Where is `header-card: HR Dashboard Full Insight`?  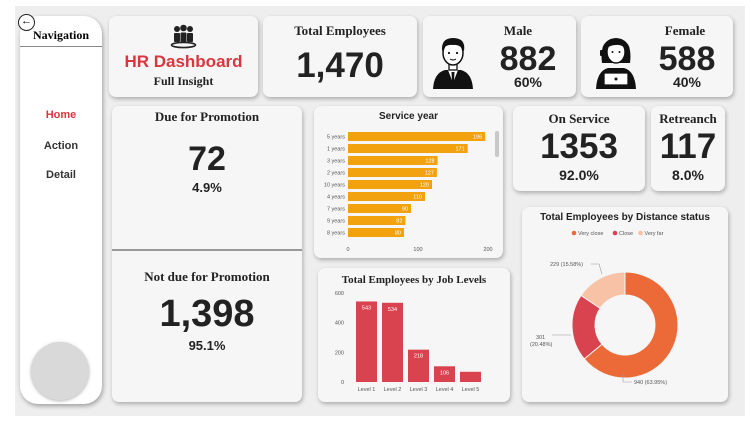 header-card: HR Dashboard Full Insight is located at coordinates (183, 56).